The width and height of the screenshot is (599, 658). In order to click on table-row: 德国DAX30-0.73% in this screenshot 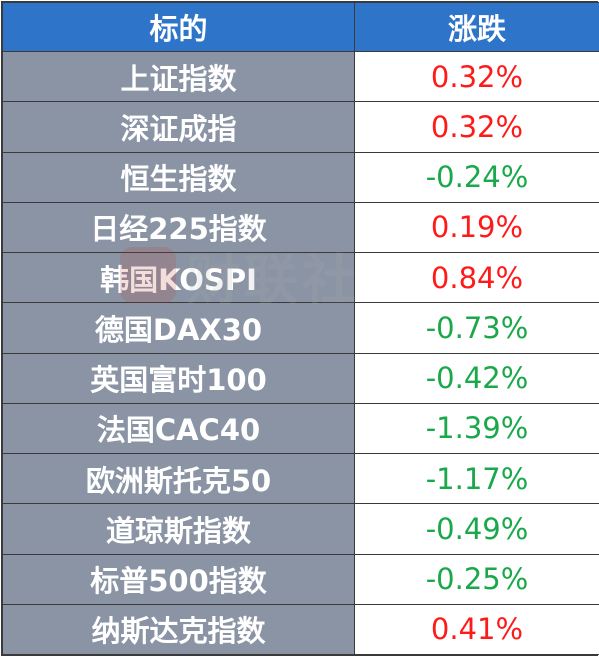, I will do `click(301, 328)`.